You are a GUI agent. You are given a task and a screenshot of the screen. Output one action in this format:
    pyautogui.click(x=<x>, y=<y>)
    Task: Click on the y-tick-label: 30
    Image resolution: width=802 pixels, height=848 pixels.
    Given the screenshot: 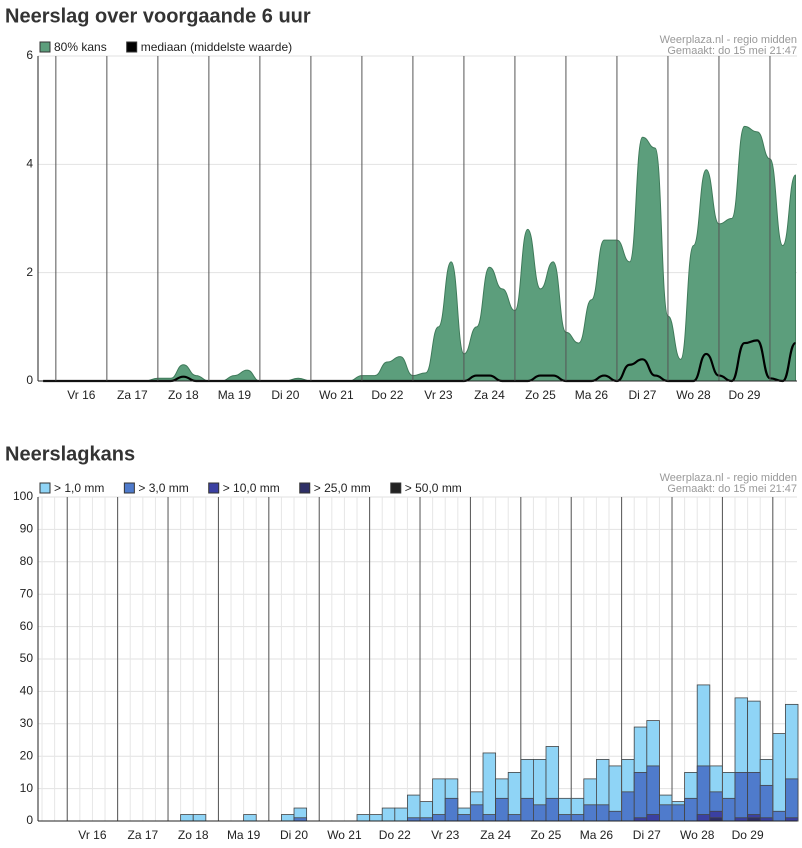 What is the action you would take?
    pyautogui.click(x=27, y=723)
    